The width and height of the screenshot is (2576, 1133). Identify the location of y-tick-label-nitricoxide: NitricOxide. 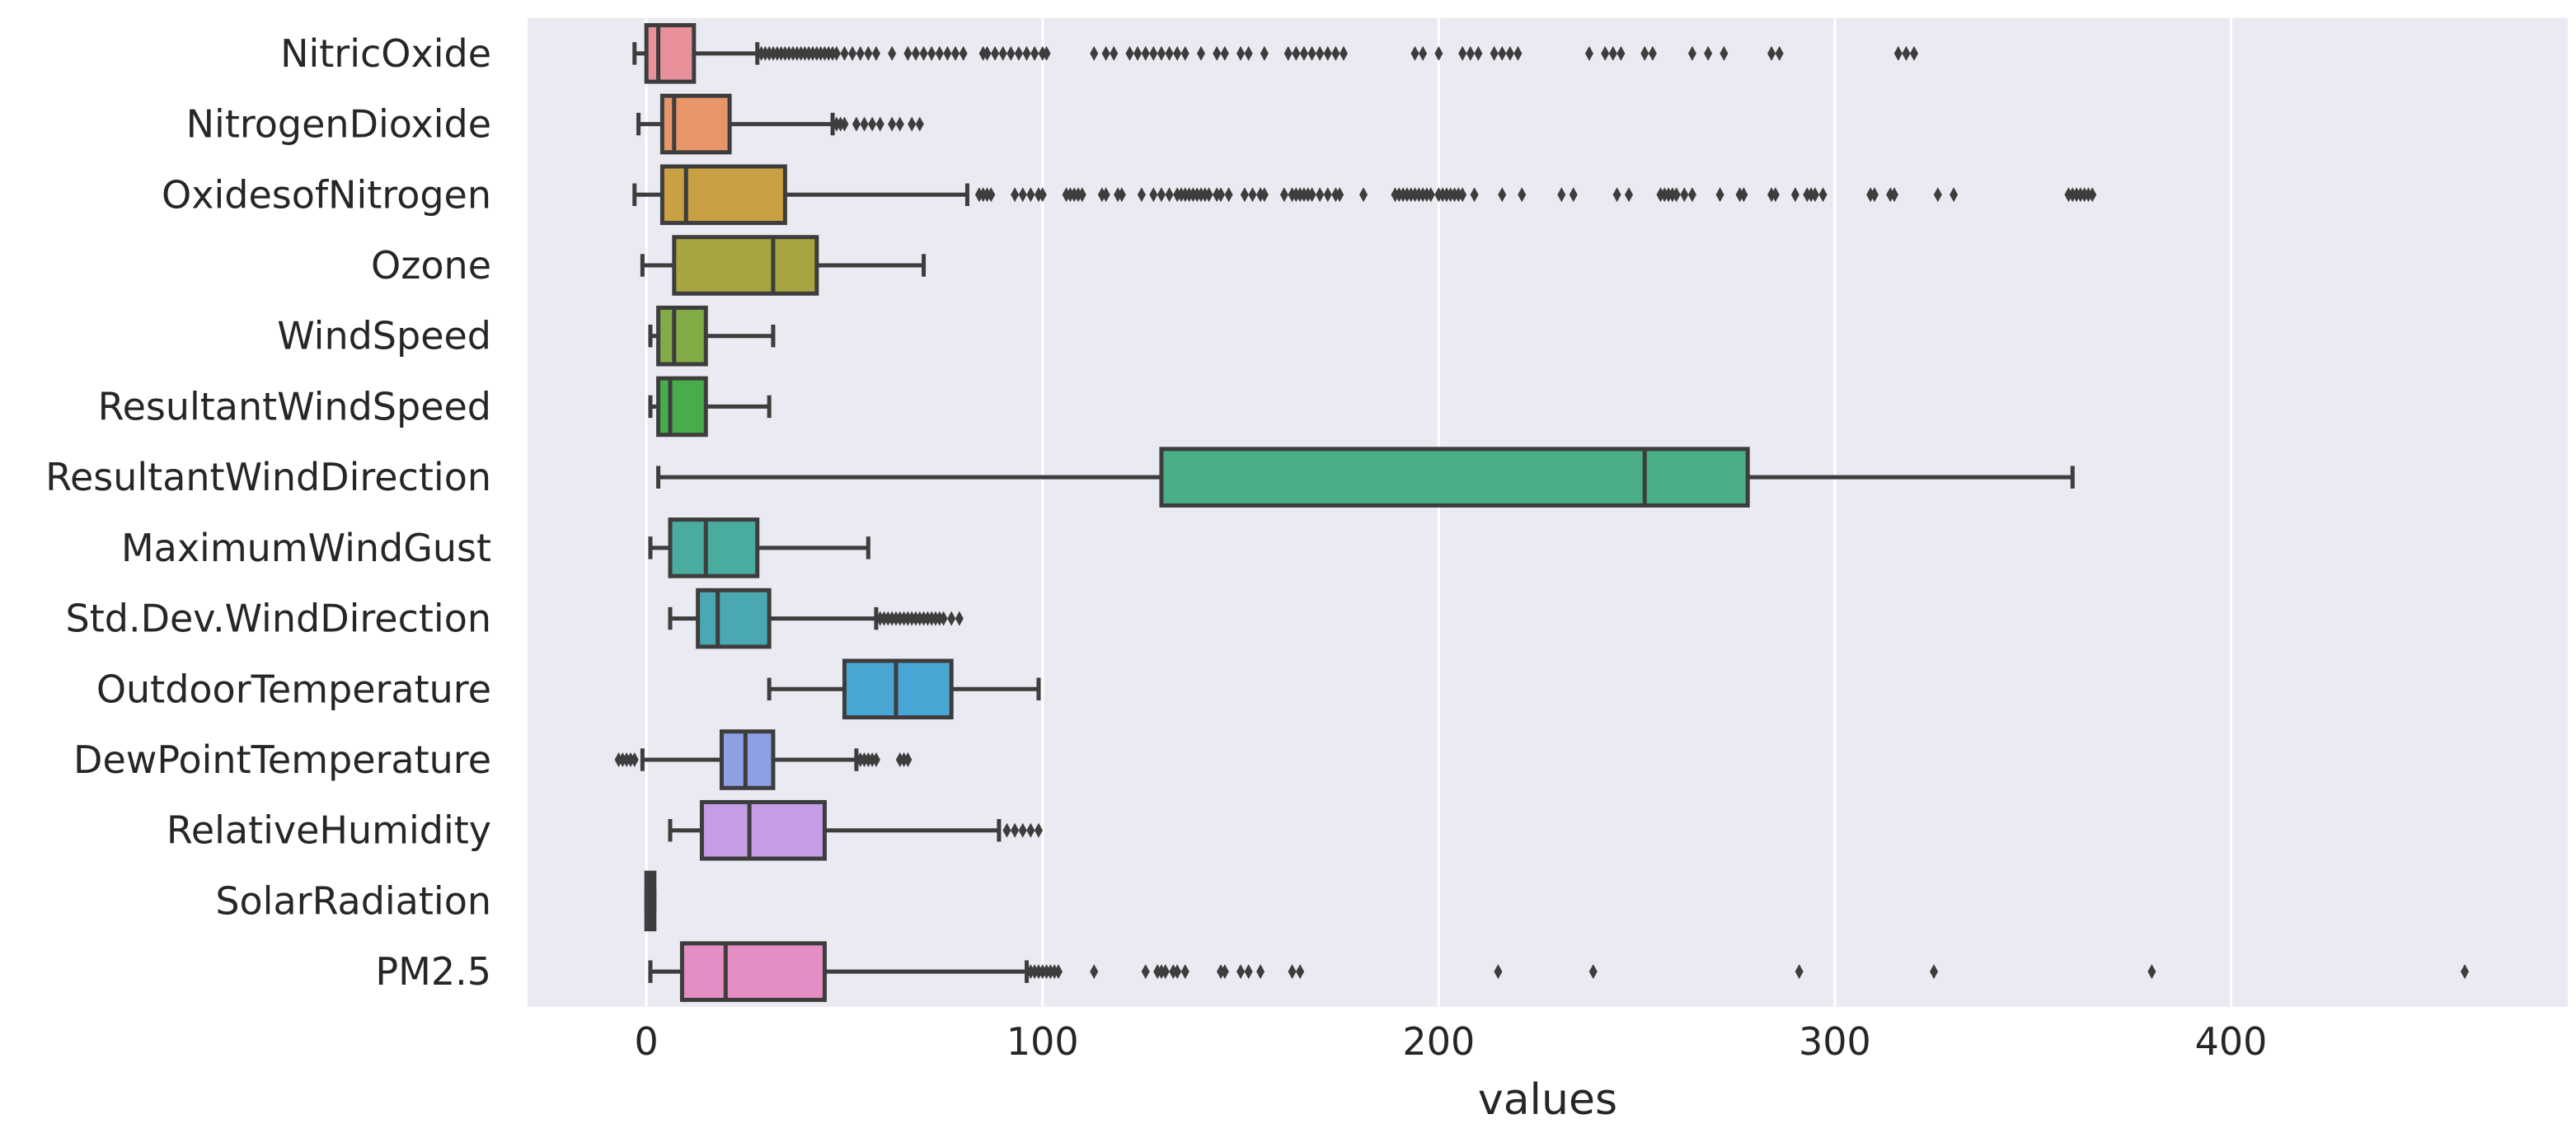
(385, 53).